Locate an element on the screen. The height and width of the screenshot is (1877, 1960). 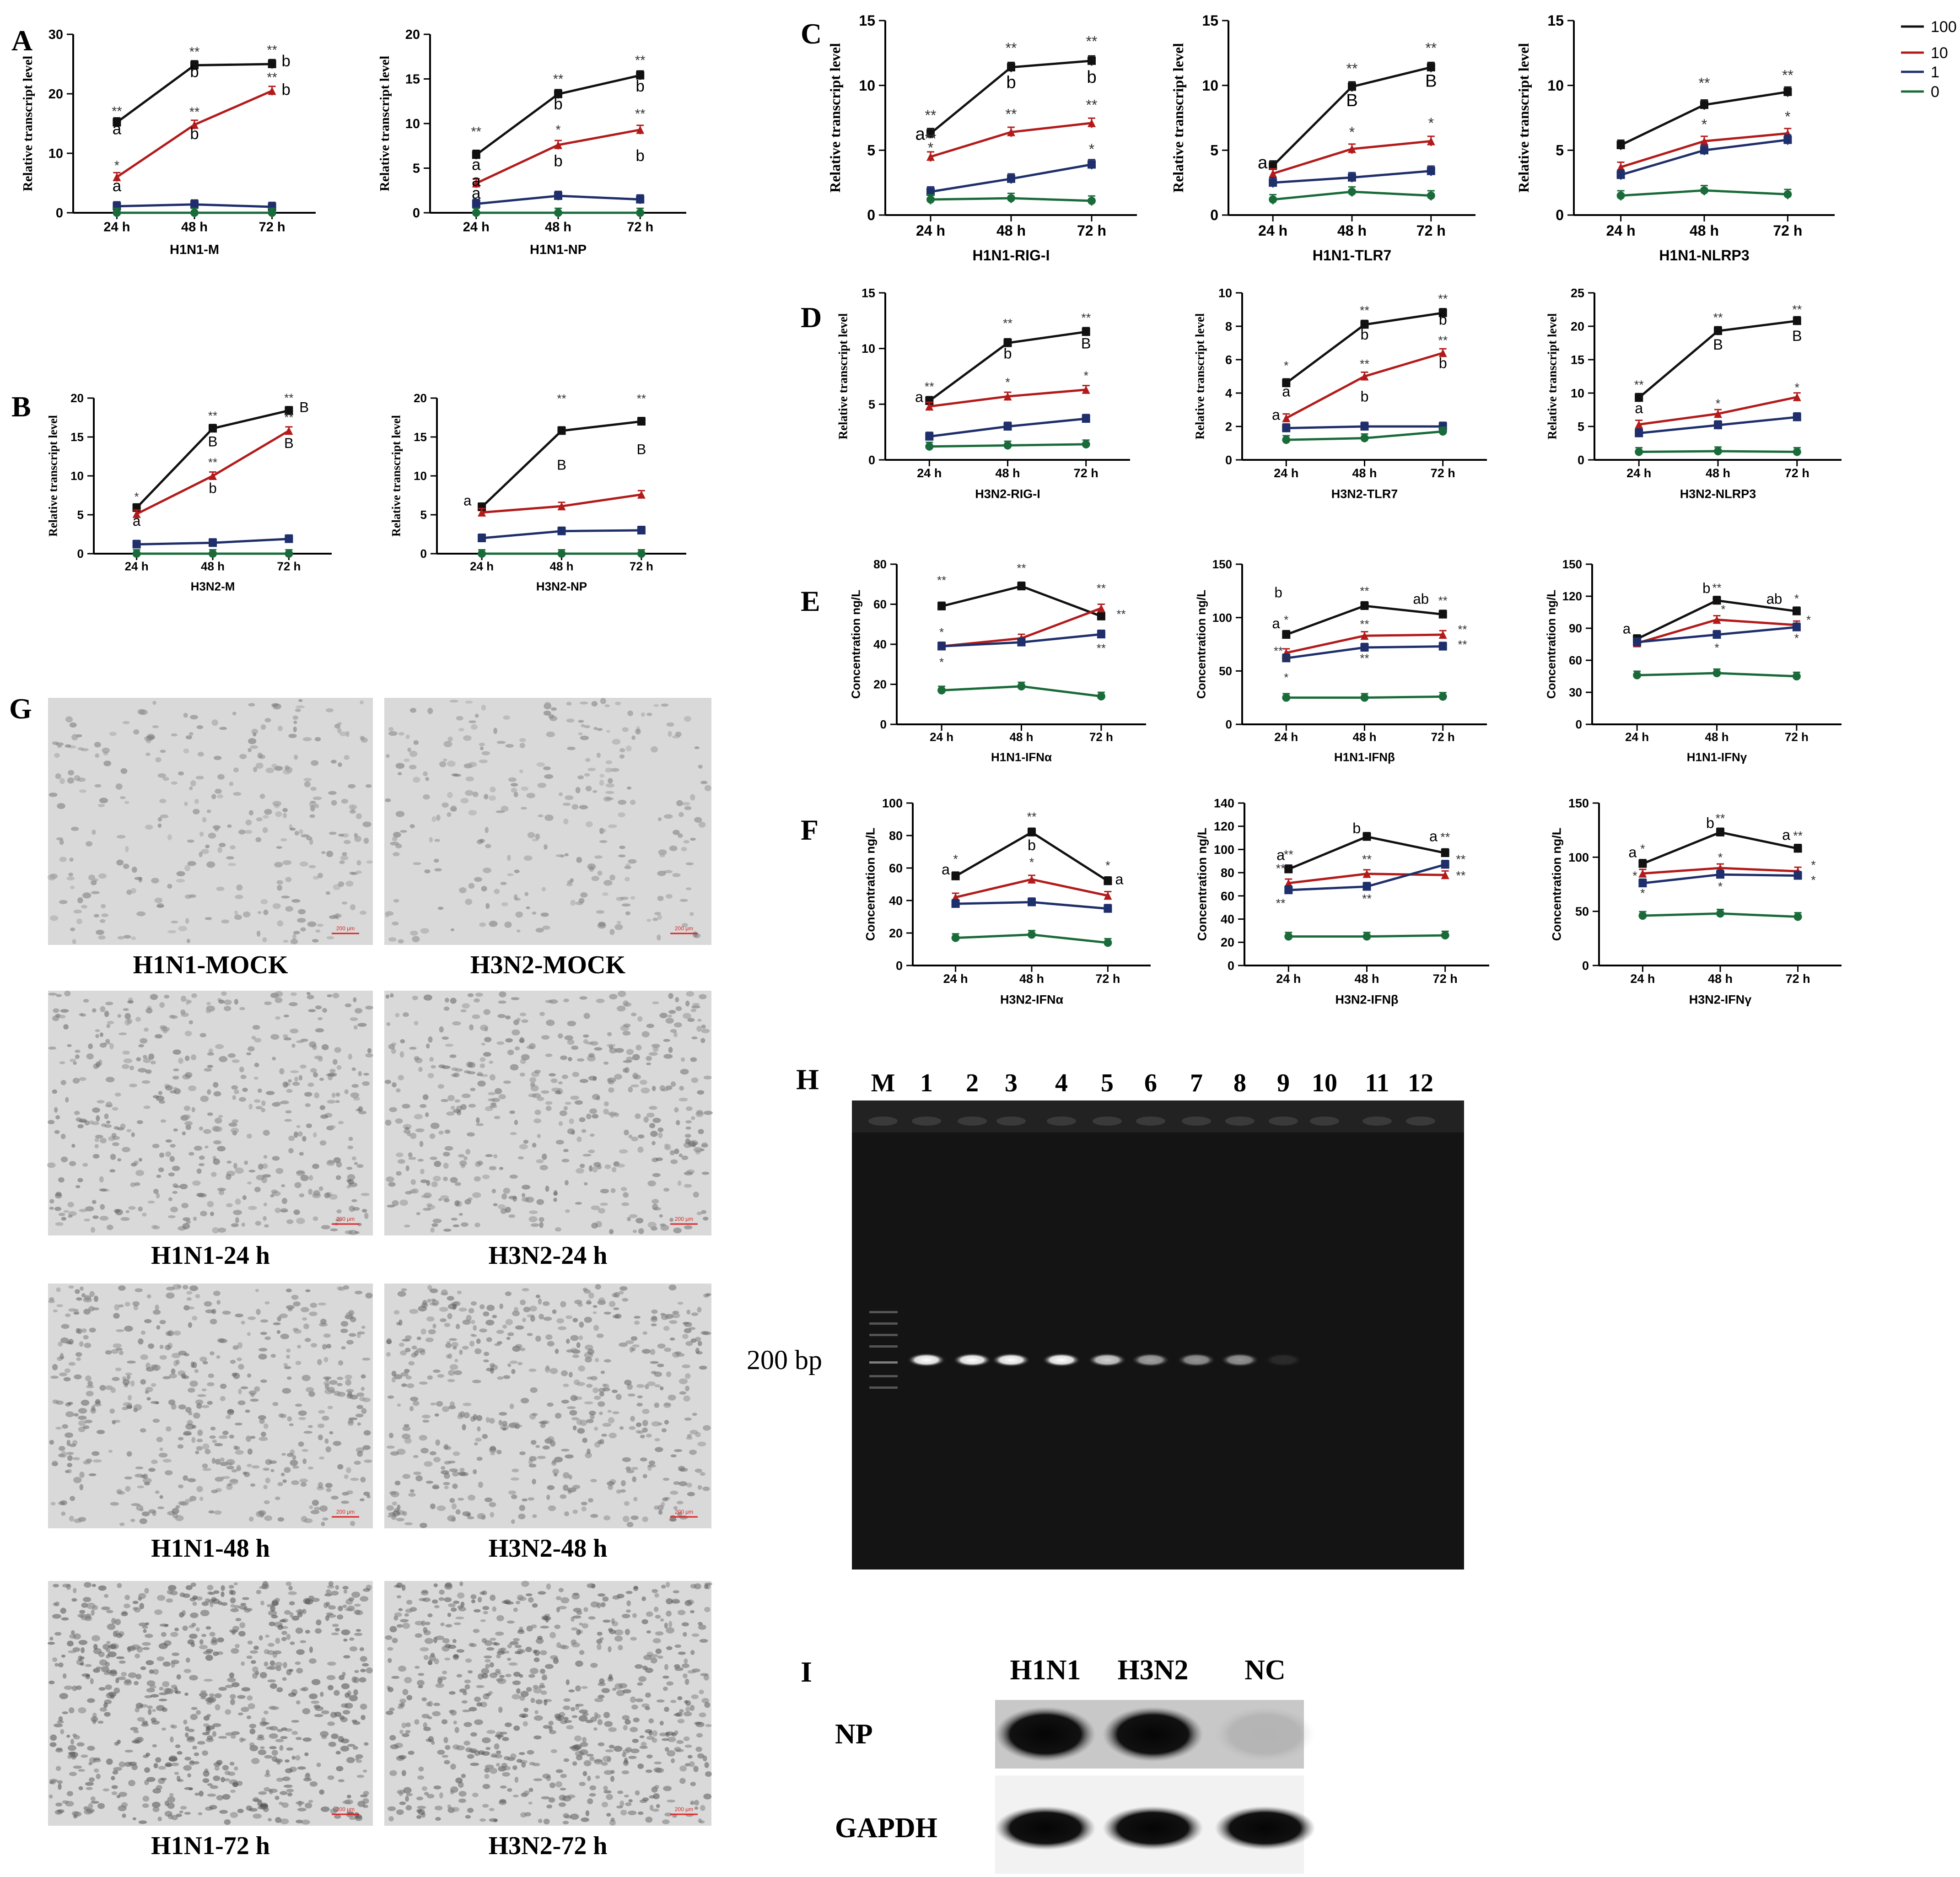
y-tick-label: 2 is located at coordinates (1228, 426).